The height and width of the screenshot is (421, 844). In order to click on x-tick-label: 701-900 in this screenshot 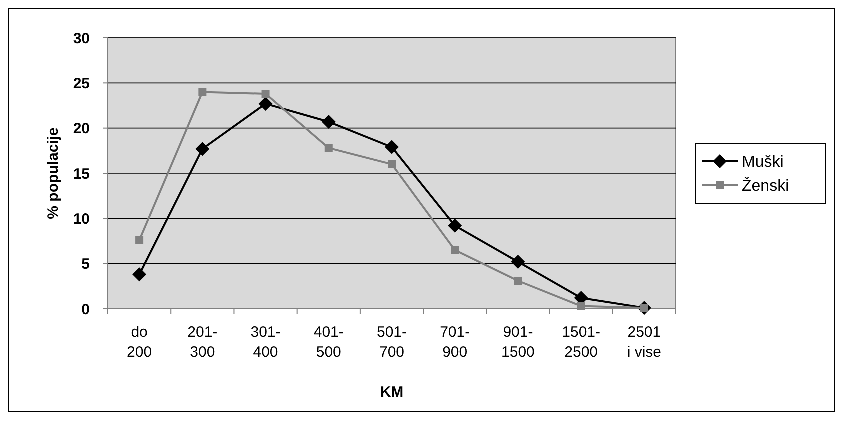, I will do `click(455, 342)`.